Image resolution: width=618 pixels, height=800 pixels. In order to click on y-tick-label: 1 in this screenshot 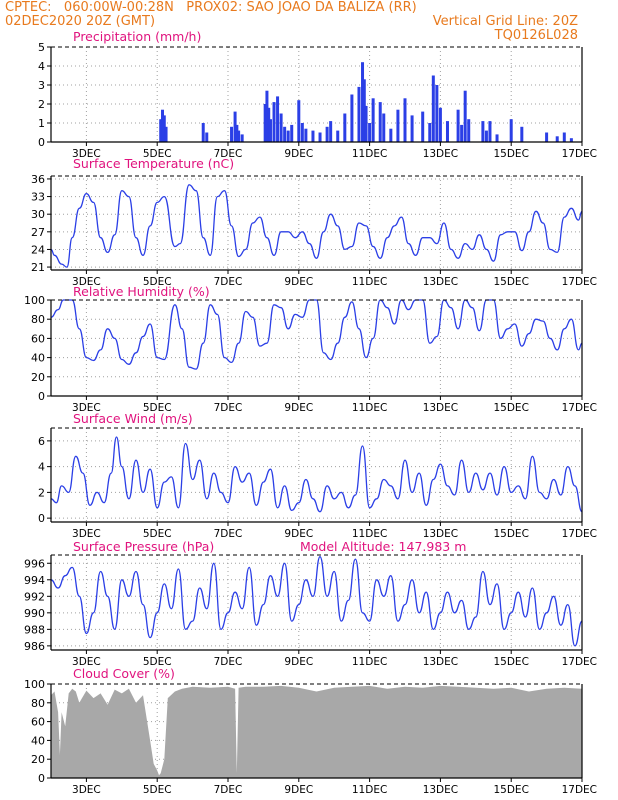, I will do `click(41, 123)`.